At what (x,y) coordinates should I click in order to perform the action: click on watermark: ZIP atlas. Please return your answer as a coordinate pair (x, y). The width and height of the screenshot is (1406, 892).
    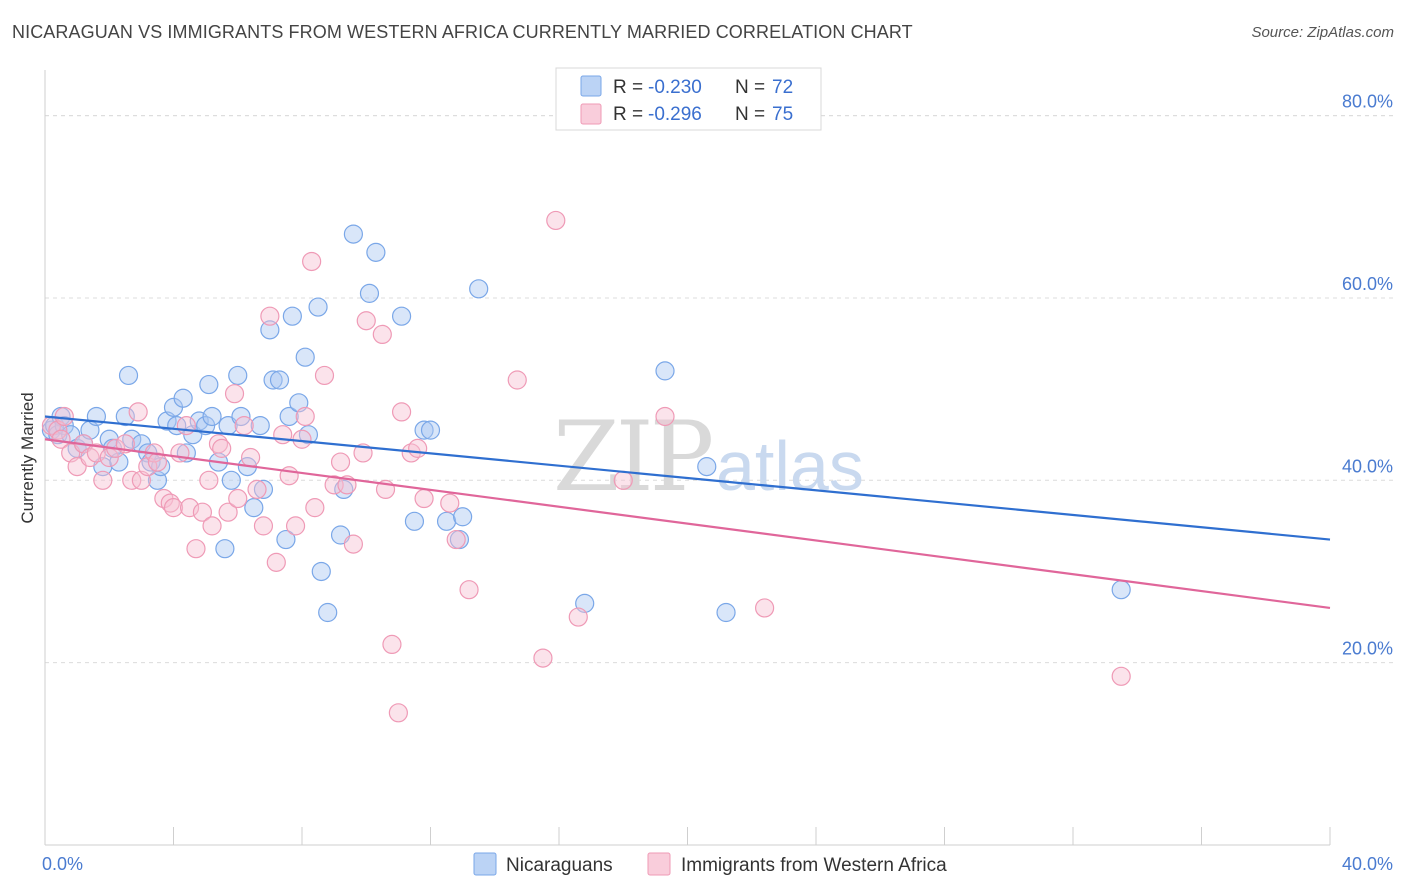
    Looking at the image, I should click on (708, 457).